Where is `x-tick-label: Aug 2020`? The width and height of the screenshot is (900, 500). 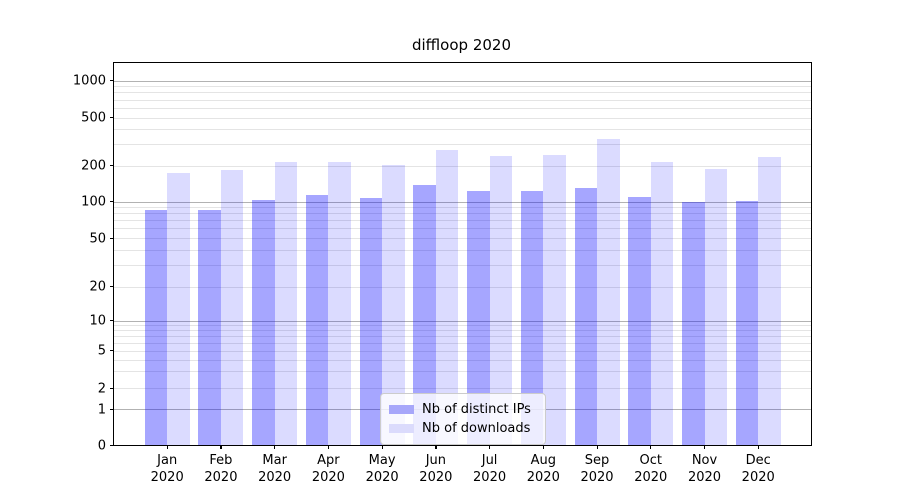 x-tick-label: Aug 2020 is located at coordinates (543, 469).